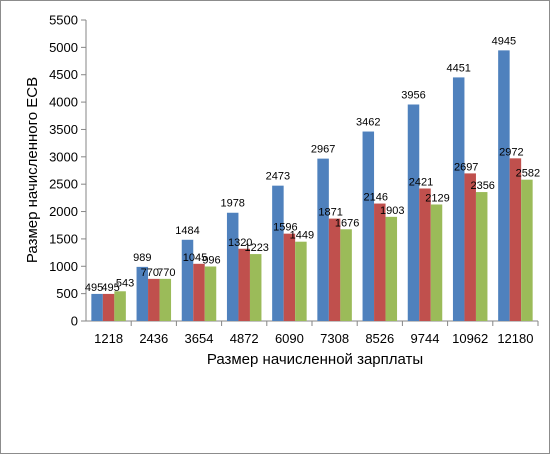 This screenshot has width=550, height=454. What do you see at coordinates (63, 266) in the screenshot?
I see `y-tick-label: 1000` at bounding box center [63, 266].